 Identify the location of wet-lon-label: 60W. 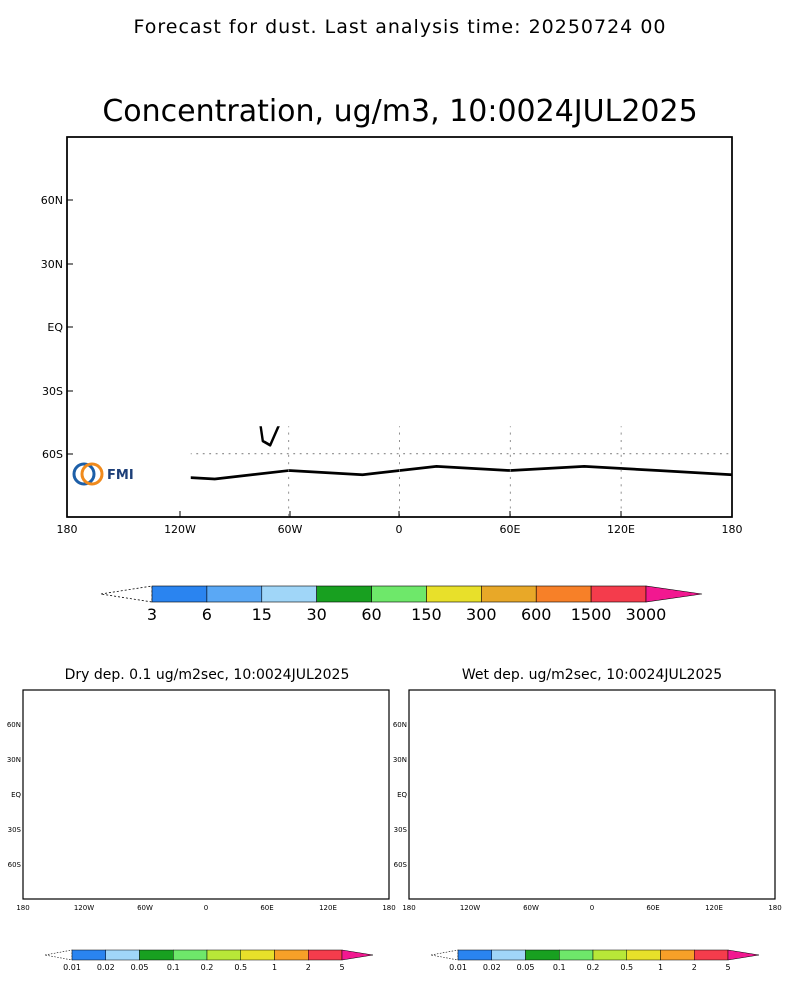
(531, 908).